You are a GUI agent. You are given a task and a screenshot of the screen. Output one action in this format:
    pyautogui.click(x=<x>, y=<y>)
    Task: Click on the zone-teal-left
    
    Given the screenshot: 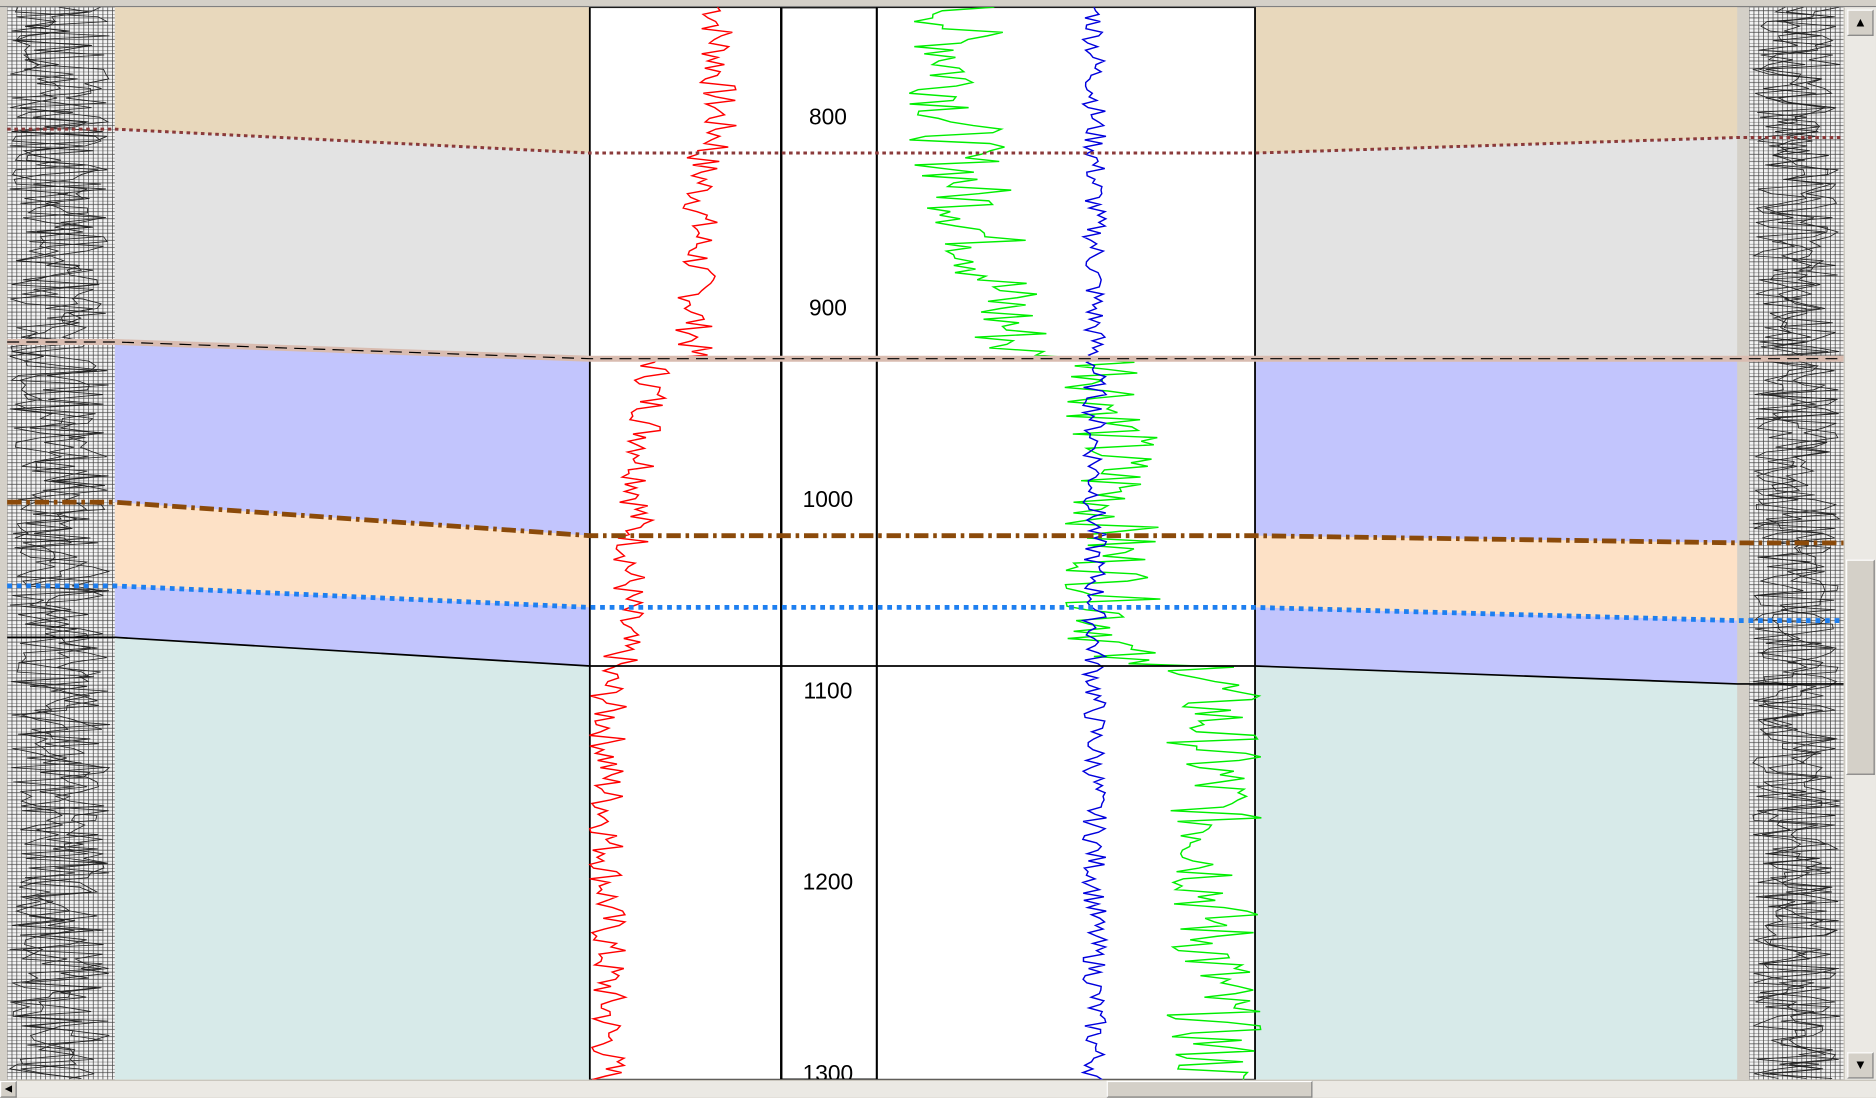 What is the action you would take?
    pyautogui.click(x=352, y=858)
    